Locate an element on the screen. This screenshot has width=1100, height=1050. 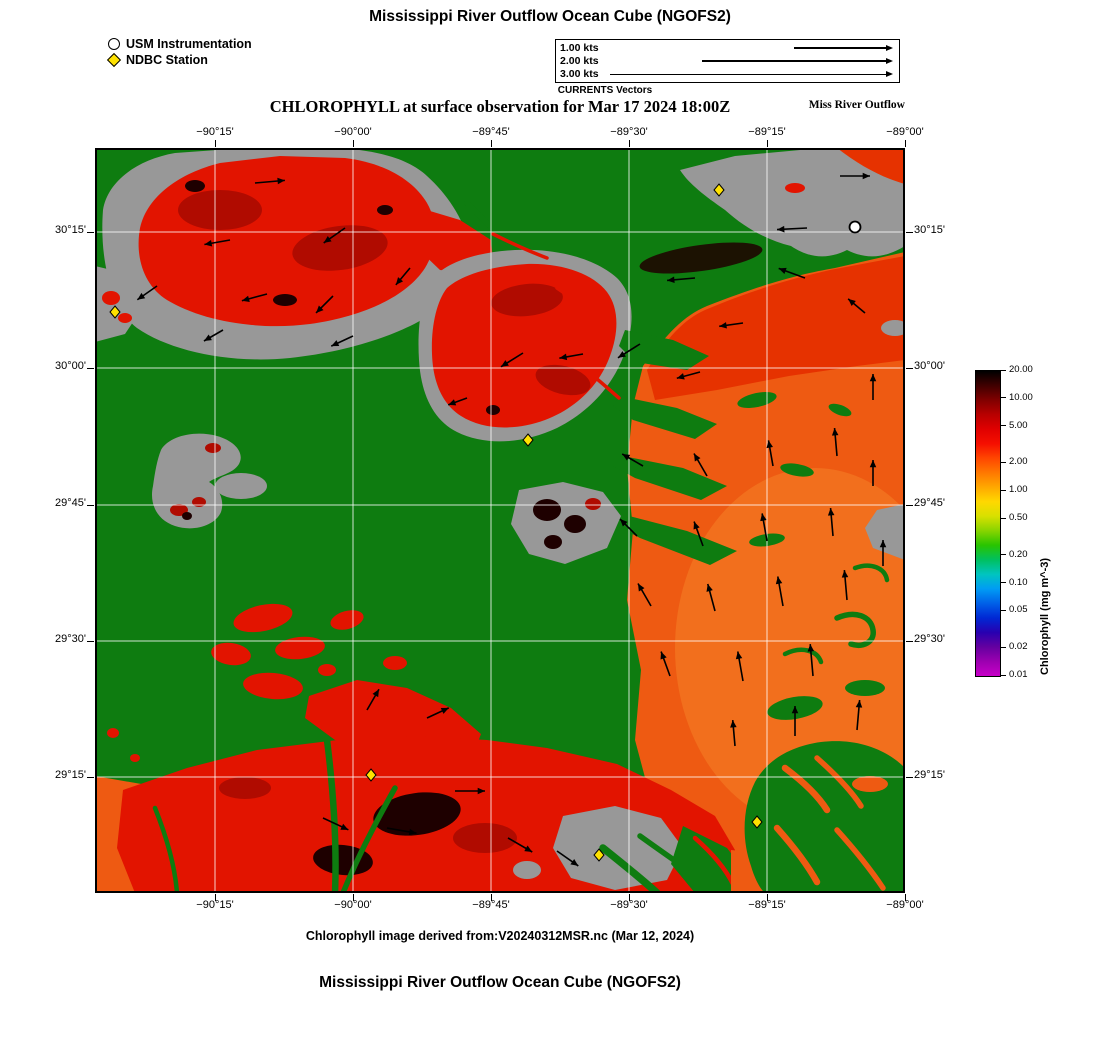
x-axis-label-bottom: −90°00' is located at coordinates (353, 905).